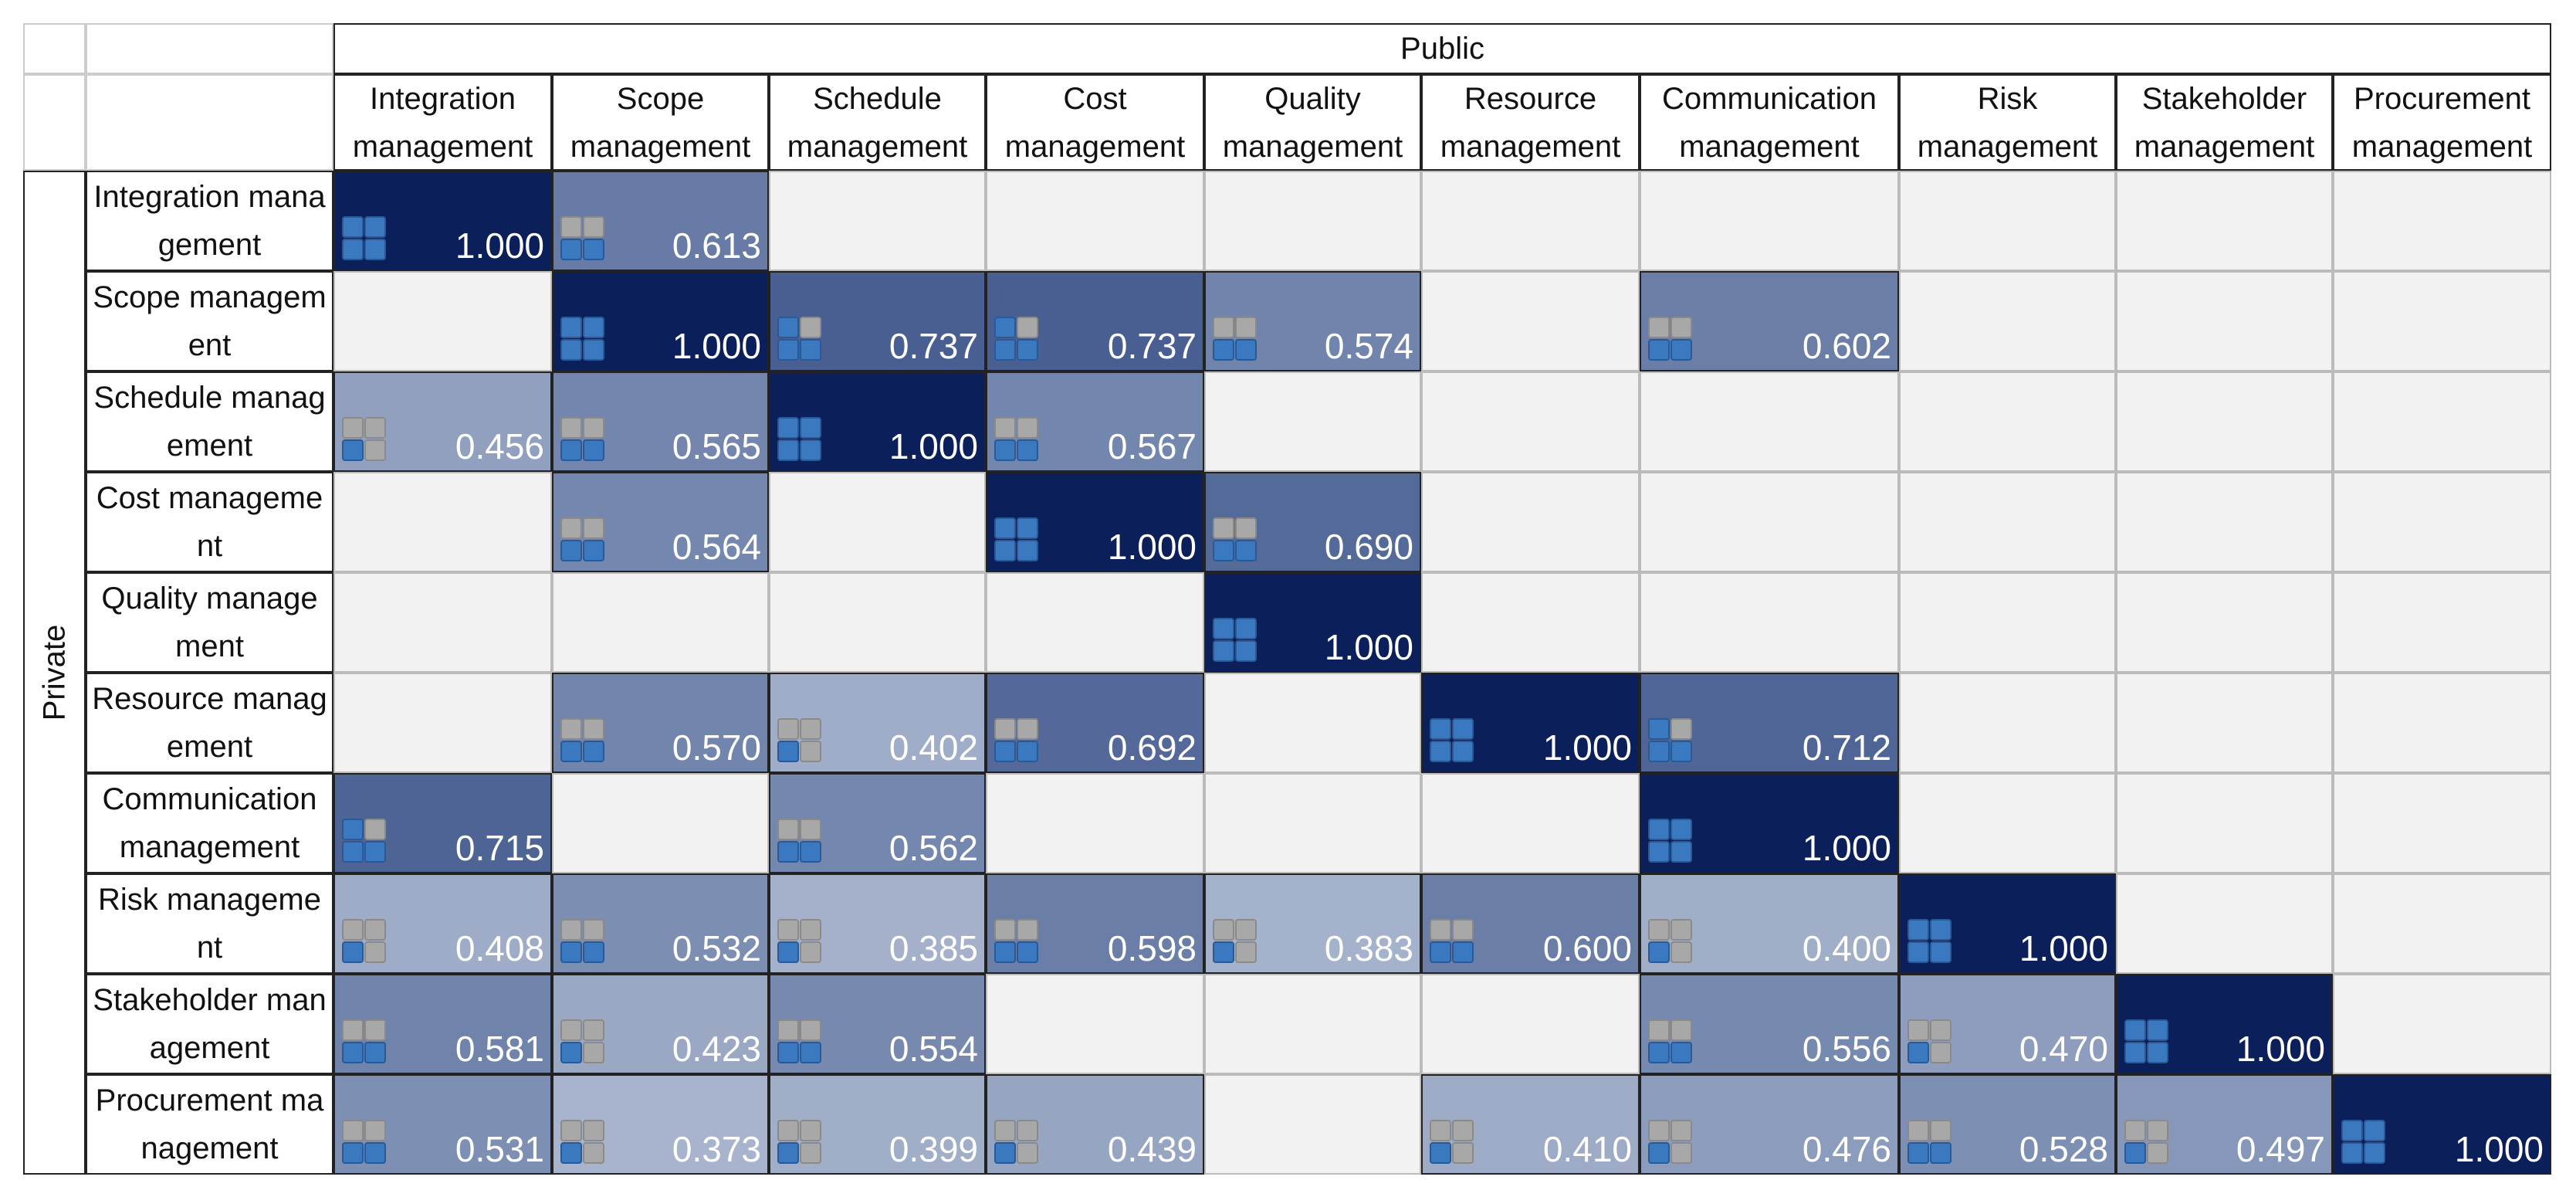  I want to click on cell-value: 0.439, so click(1152, 1149).